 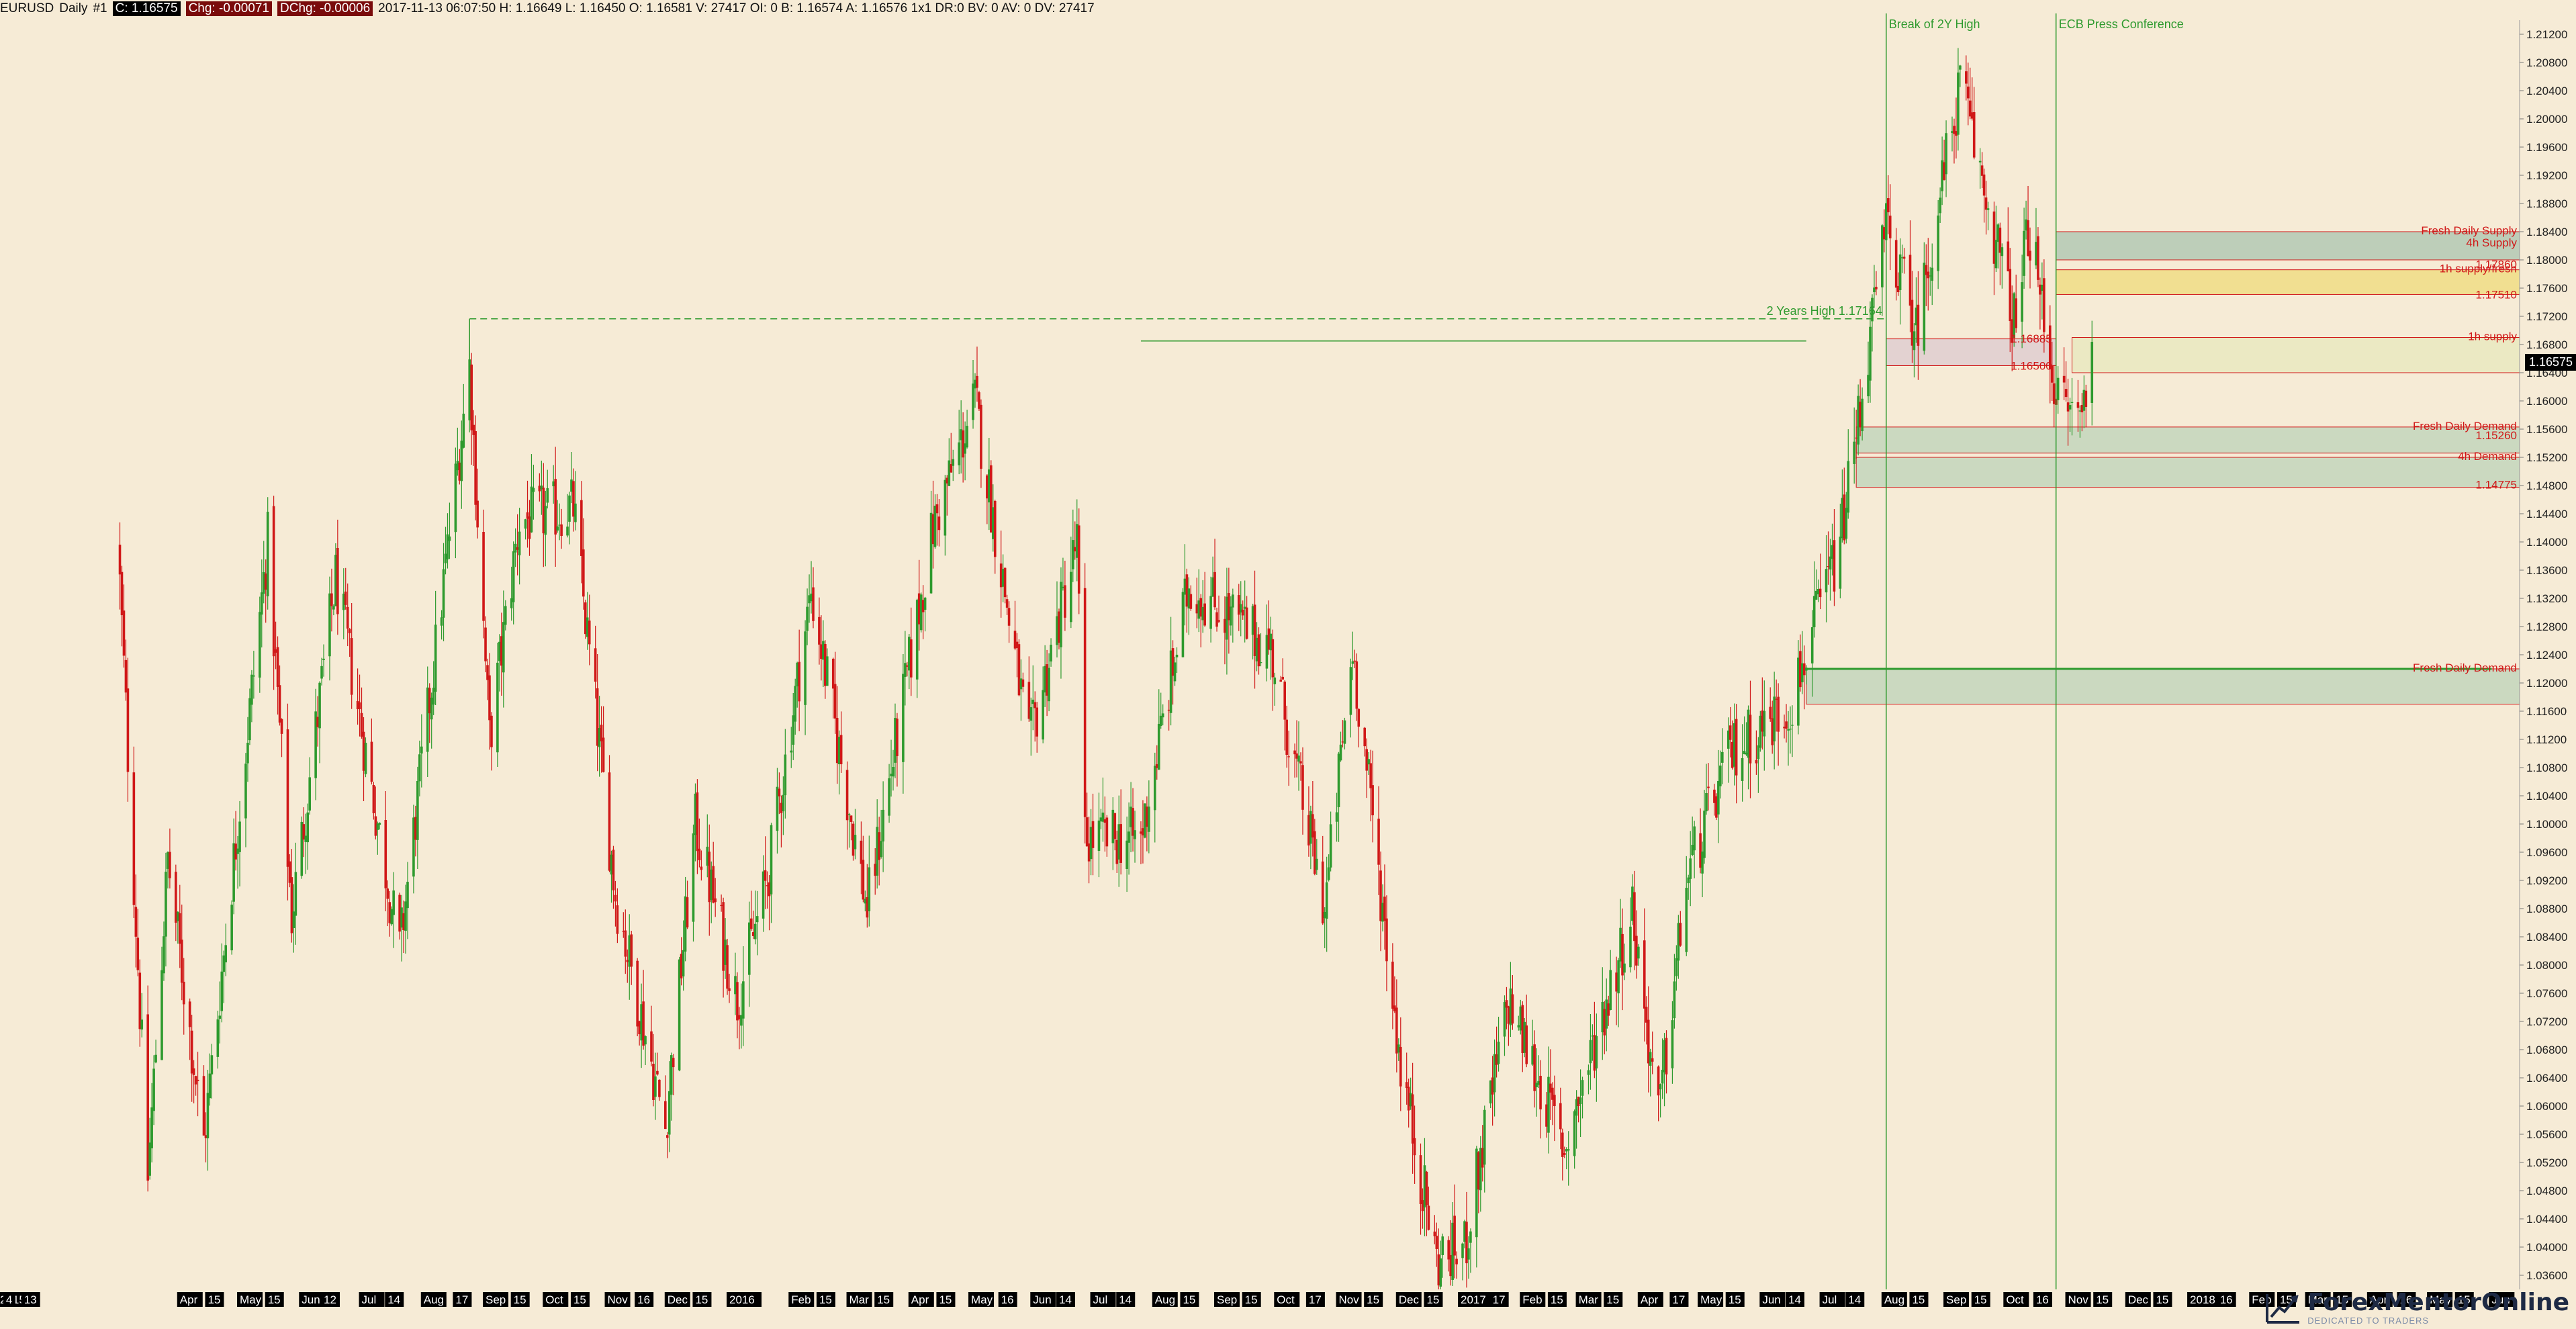 What do you see at coordinates (2469, 230) in the screenshot?
I see `zone-label: Fresh Daily Supply` at bounding box center [2469, 230].